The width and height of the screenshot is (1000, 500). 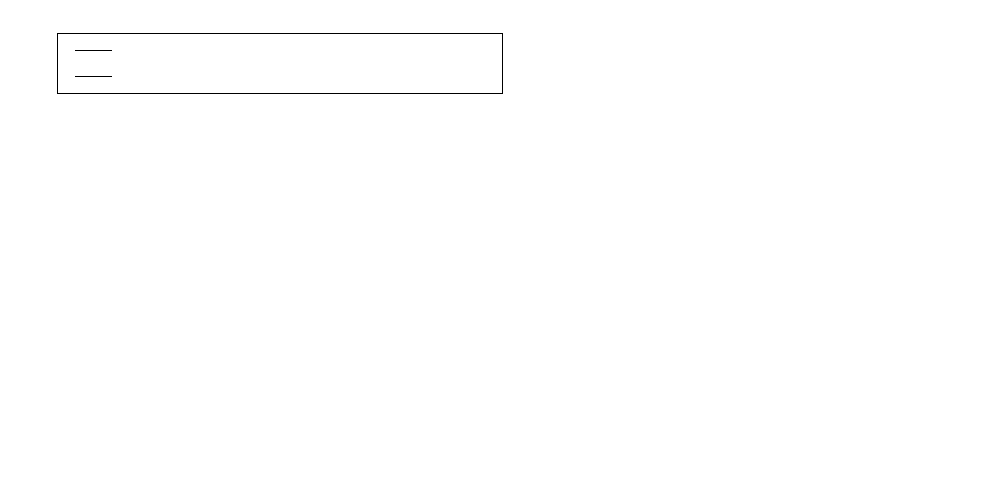 What do you see at coordinates (280, 51) in the screenshot?
I see `legend-entry-permuted` at bounding box center [280, 51].